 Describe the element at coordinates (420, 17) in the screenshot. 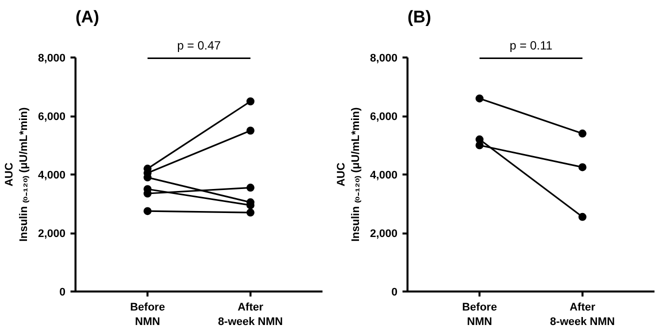

I see `chart-title: (B)` at that location.